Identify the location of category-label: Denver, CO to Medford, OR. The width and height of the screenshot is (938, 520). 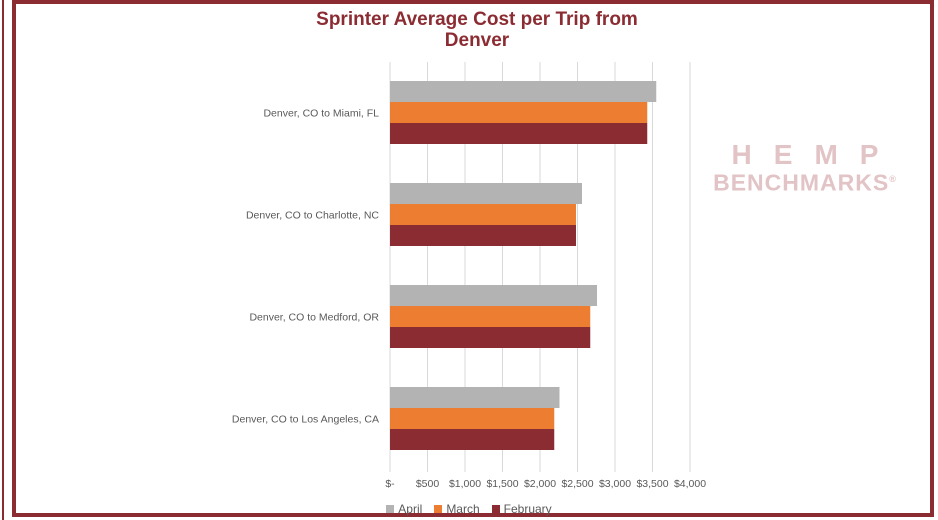
(314, 318).